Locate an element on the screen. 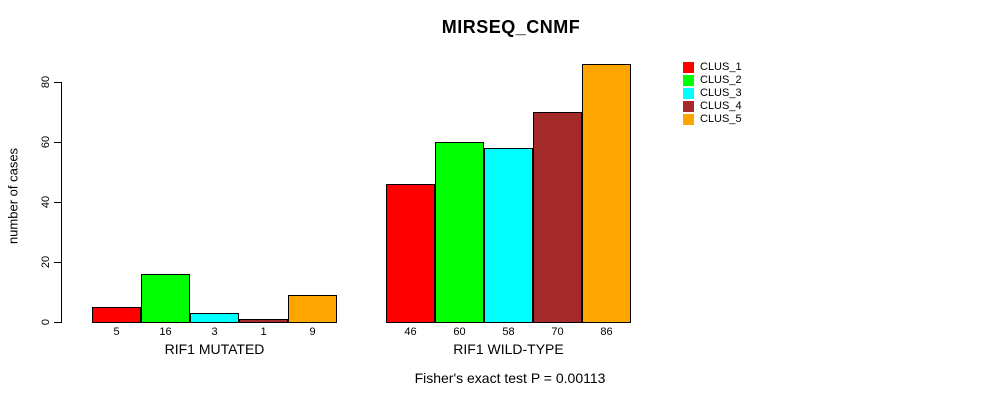 The height and width of the screenshot is (400, 990). y-tick-label: 40 is located at coordinates (46, 202).